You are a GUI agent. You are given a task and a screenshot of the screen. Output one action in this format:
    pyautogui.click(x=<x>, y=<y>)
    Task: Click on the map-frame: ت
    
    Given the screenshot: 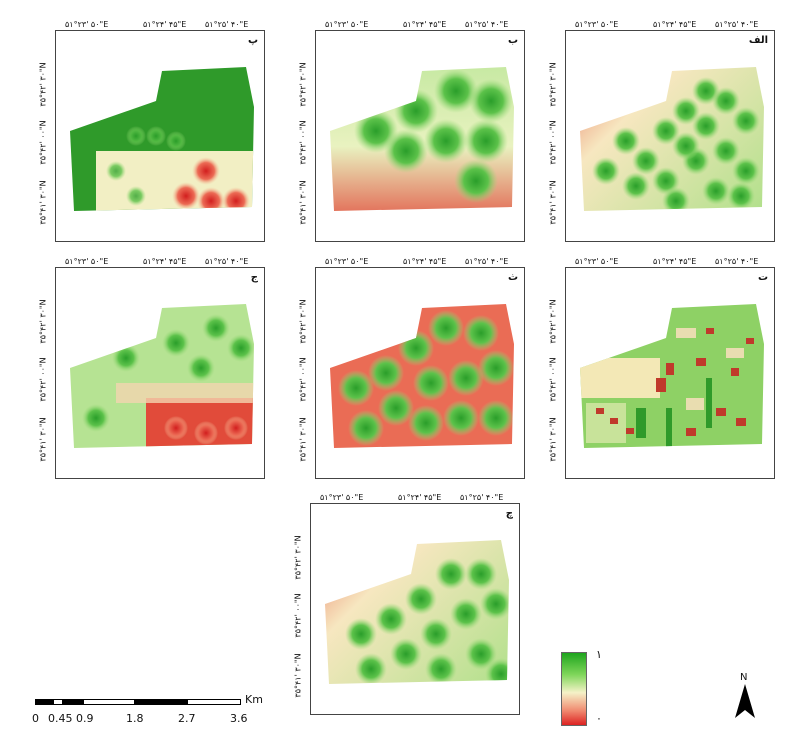 What is the action you would take?
    pyautogui.click(x=670, y=373)
    